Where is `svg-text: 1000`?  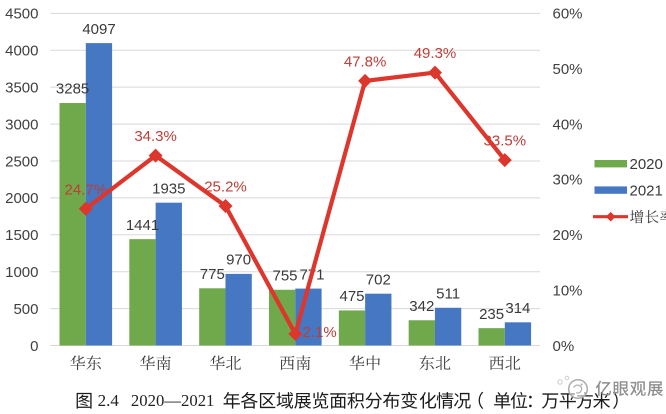
svg-text: 1000 is located at coordinates (21, 272).